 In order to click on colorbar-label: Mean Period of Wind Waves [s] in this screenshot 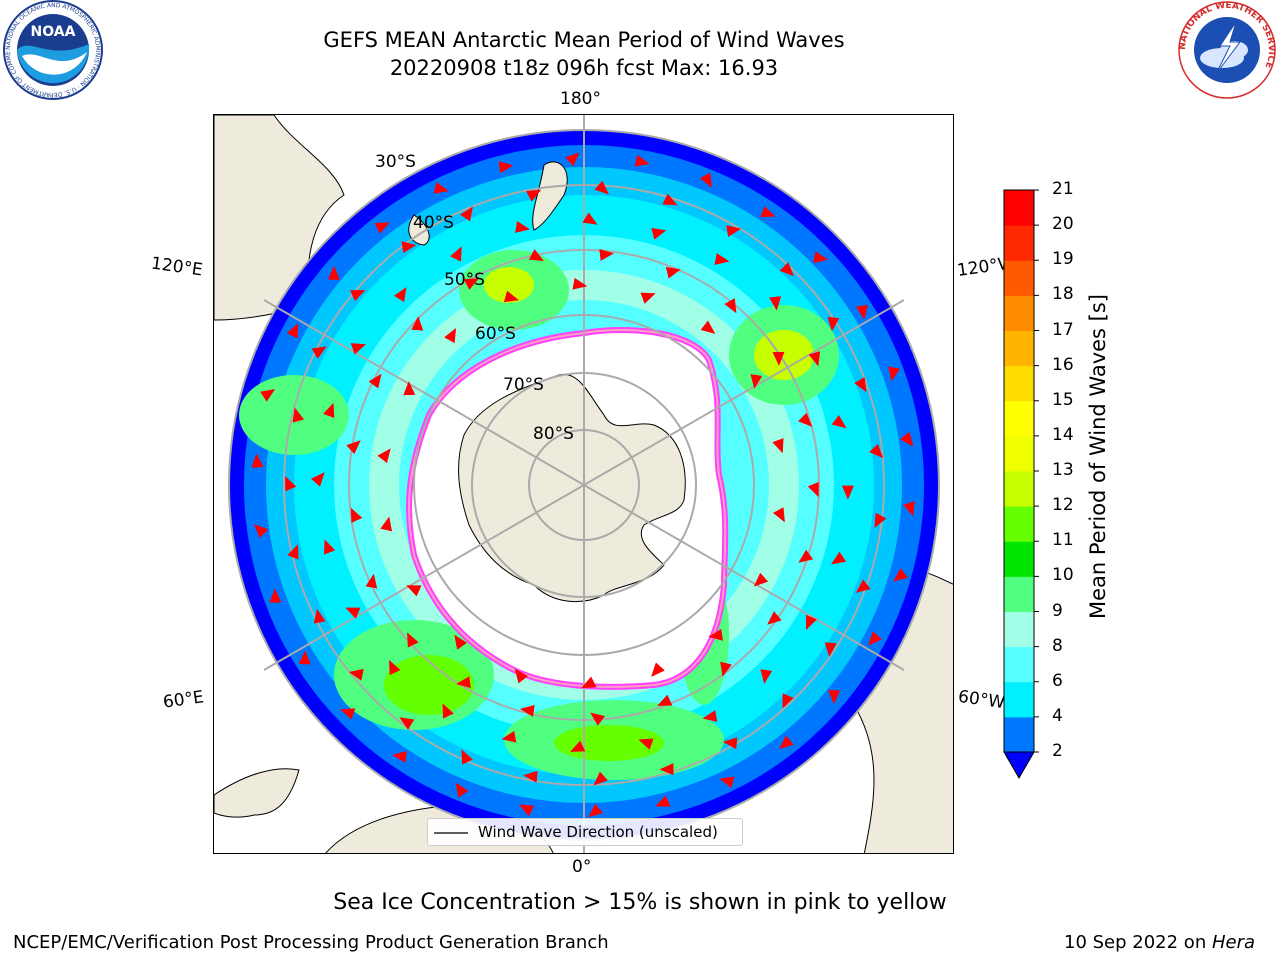, I will do `click(1098, 456)`.